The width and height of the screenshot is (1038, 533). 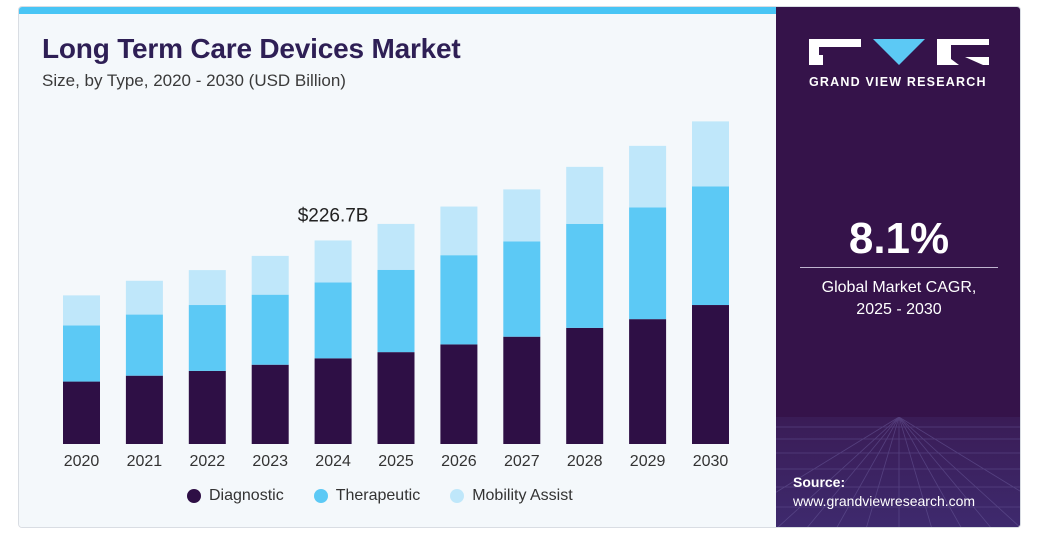 I want to click on bar-segment-therapeutic-2022, so click(x=207, y=338).